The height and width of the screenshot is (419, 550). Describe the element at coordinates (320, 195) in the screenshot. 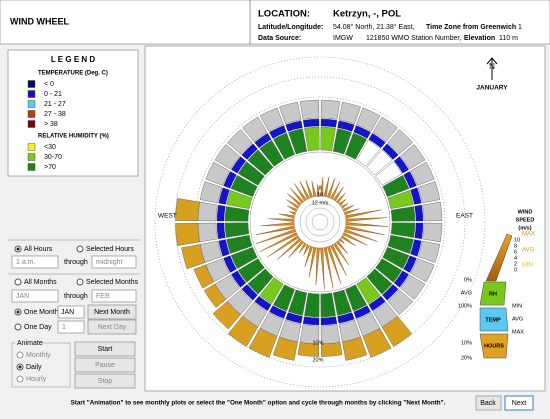

I see `ring-label: 10` at that location.